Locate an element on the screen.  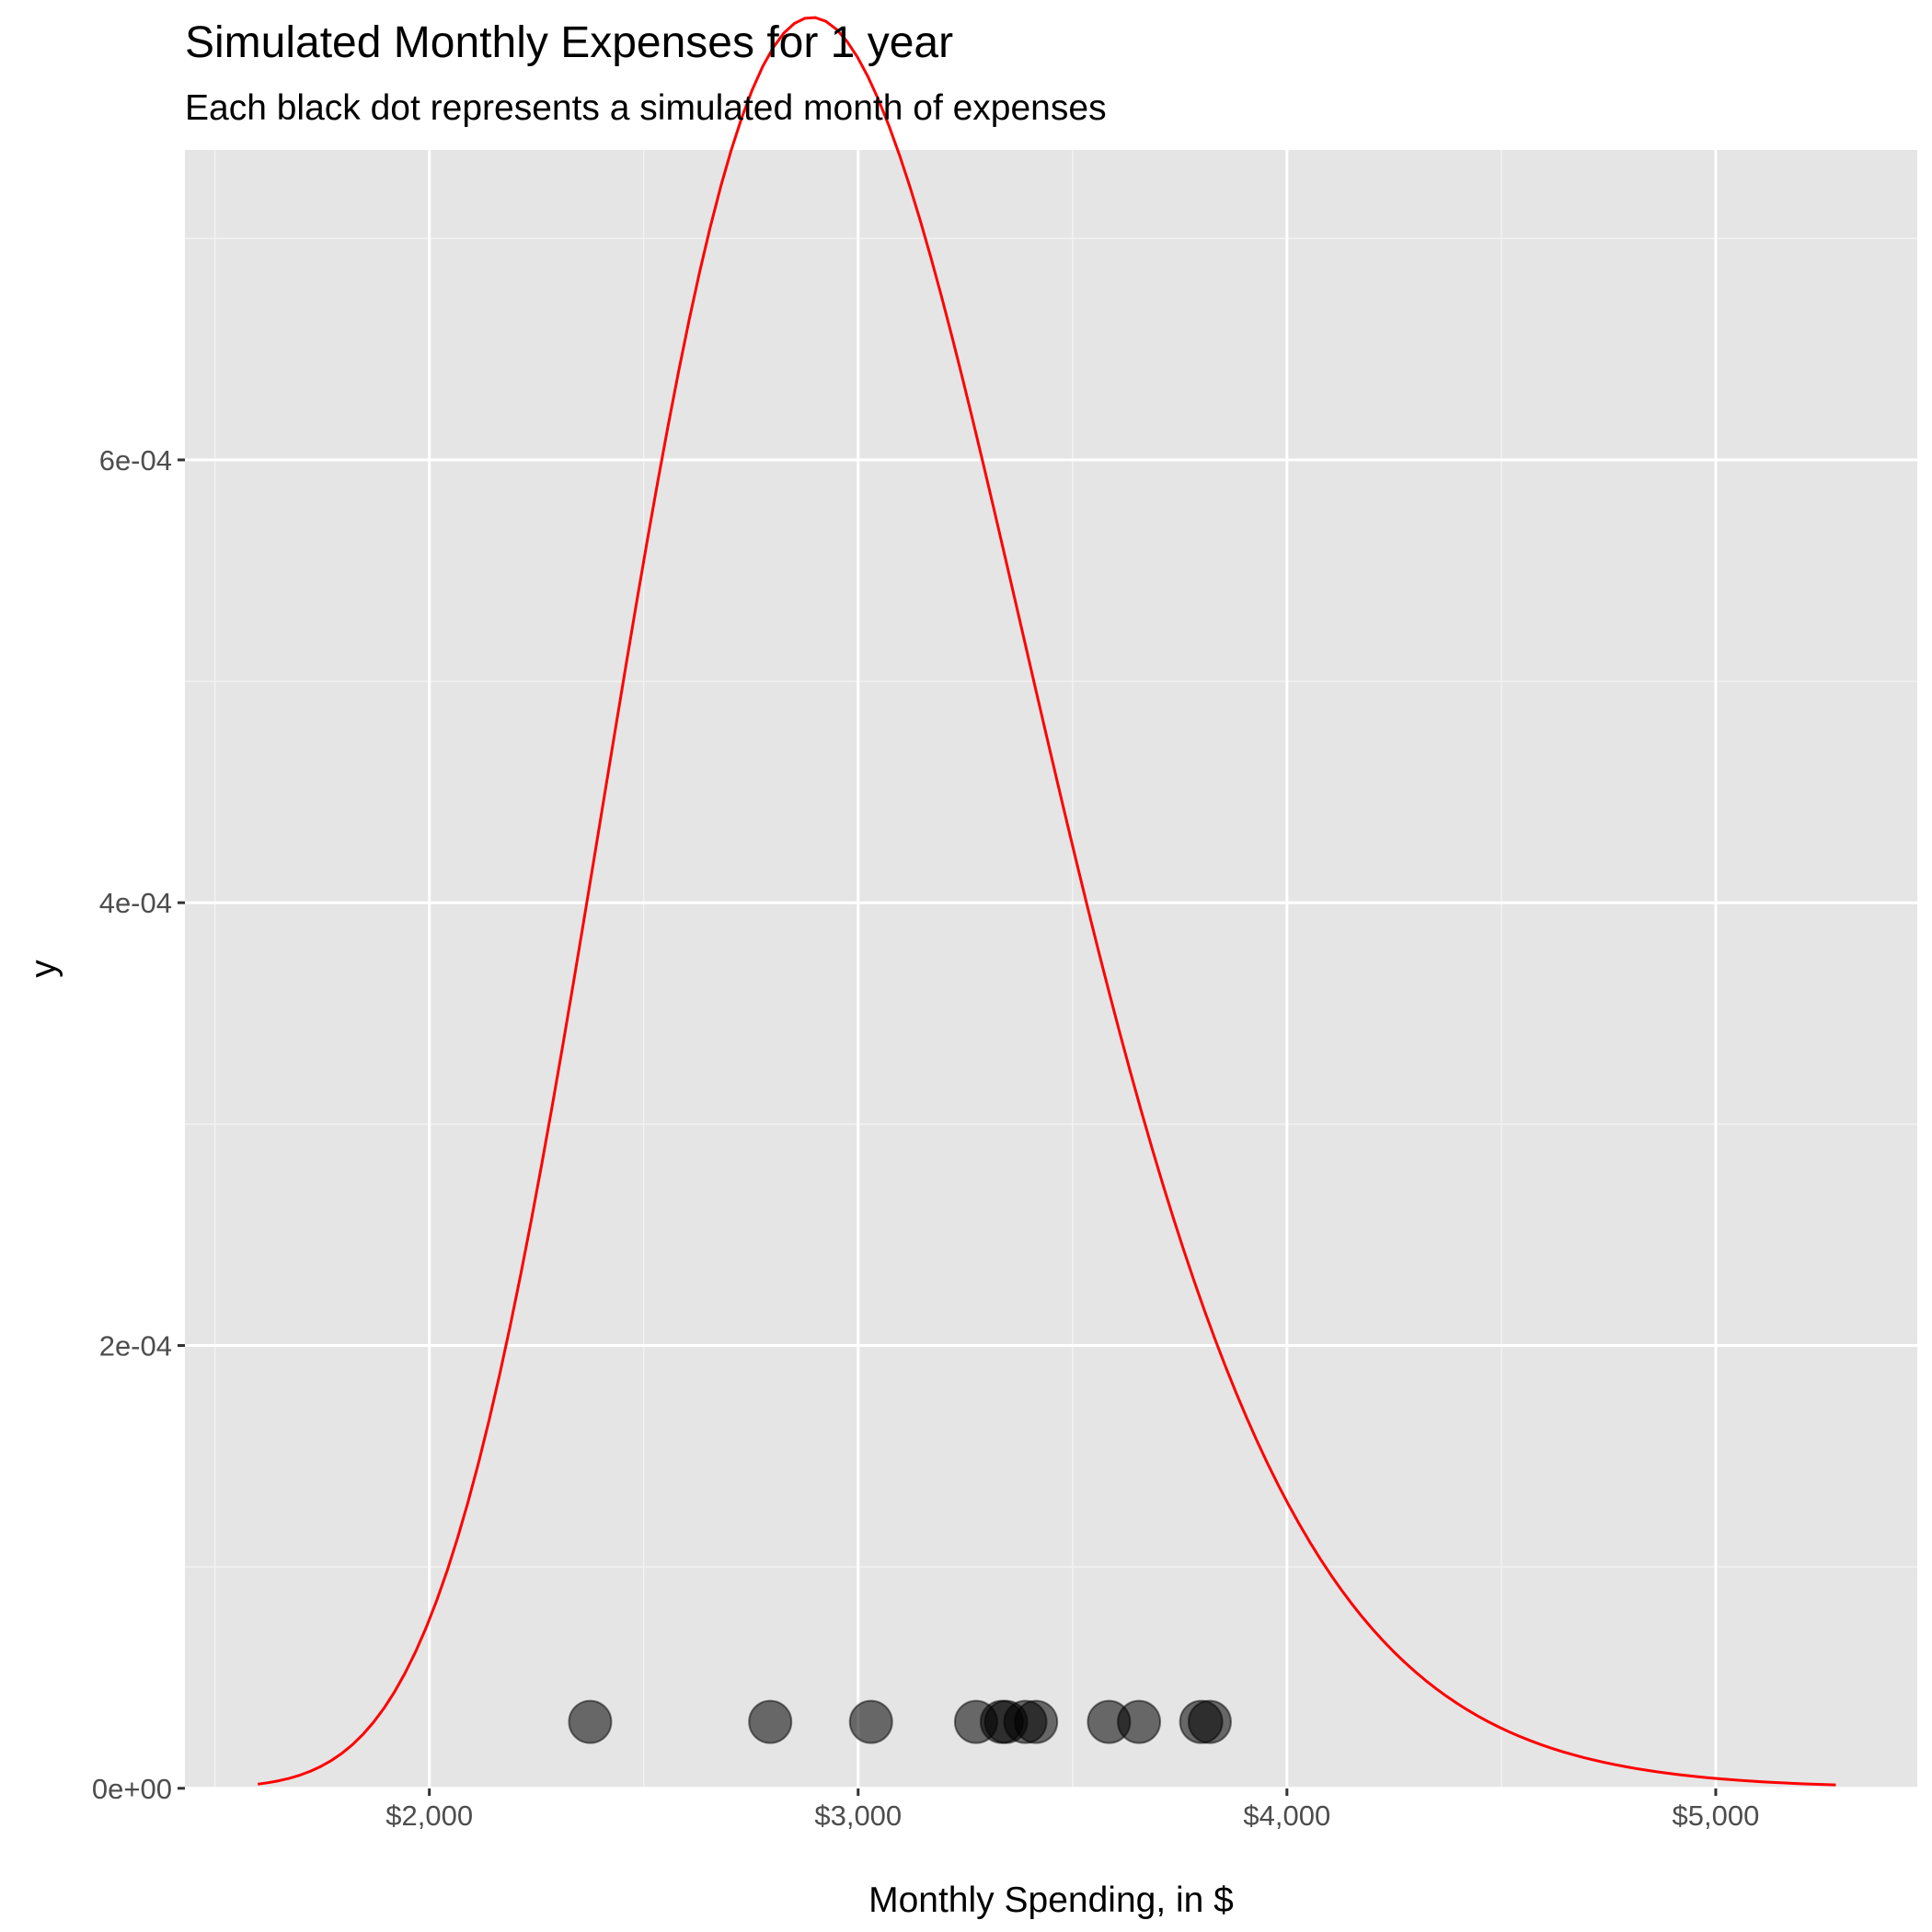
y-tick-label: 2e-04 is located at coordinates (135, 1346).